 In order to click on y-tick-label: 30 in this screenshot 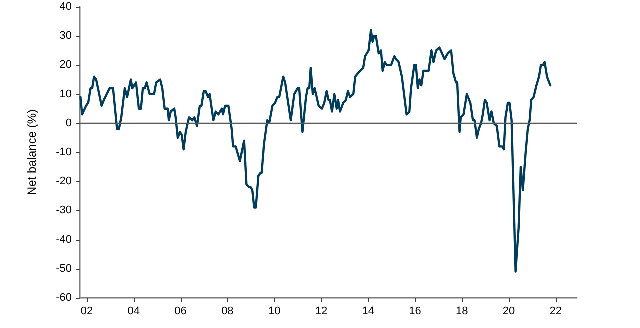, I will do `click(66, 36)`.